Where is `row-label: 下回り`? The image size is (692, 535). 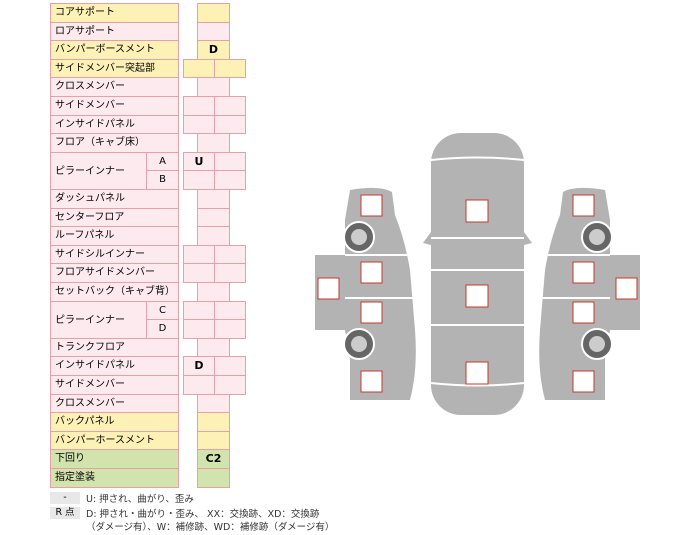
row-label: 下回り is located at coordinates (114, 459).